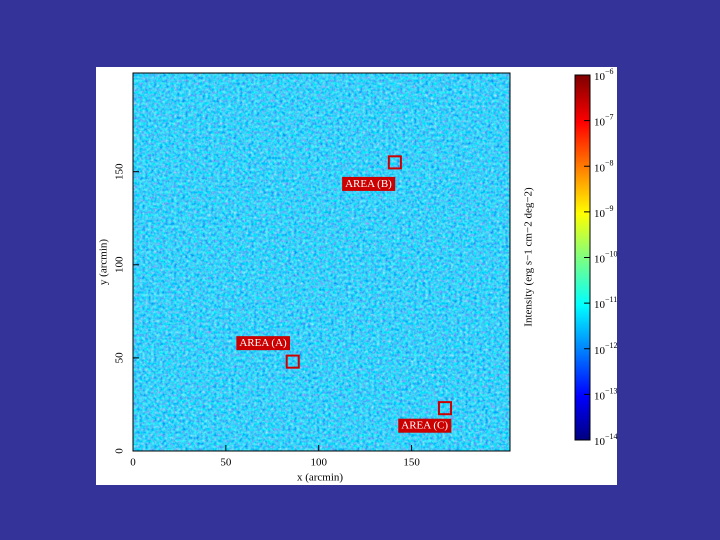 The height and width of the screenshot is (540, 720). Describe the element at coordinates (104, 262) in the screenshot. I see `y-axis-label: y (arcmin)` at that location.